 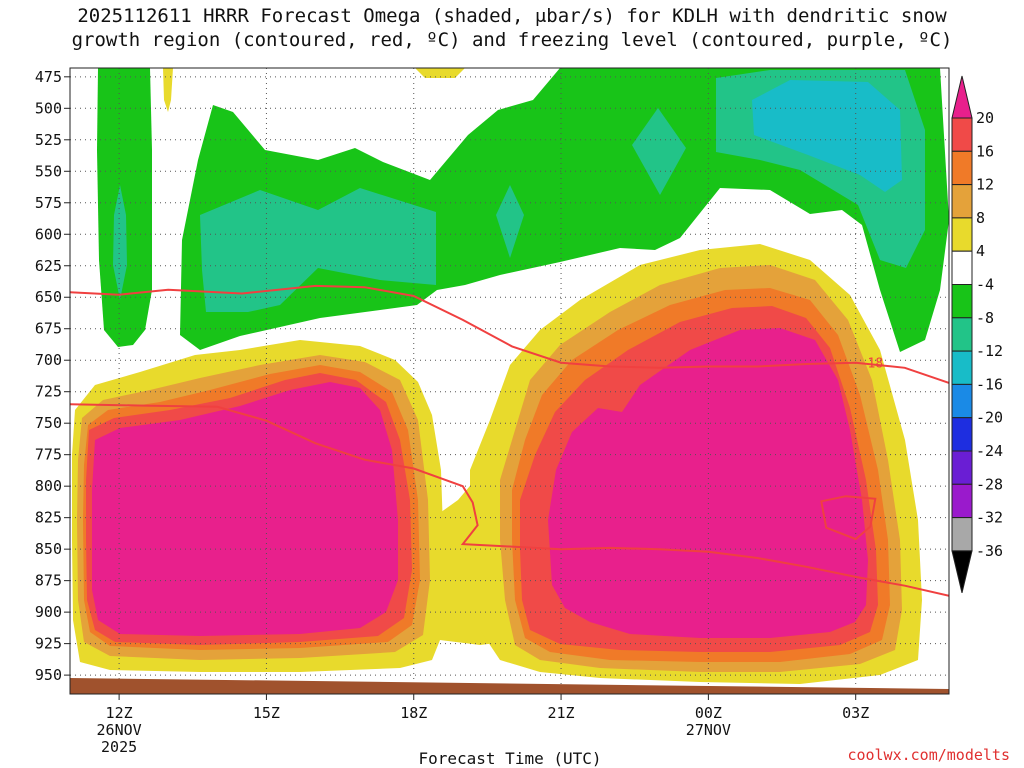 What do you see at coordinates (48, 266) in the screenshot?
I see `y-tick-label-625: 625` at bounding box center [48, 266].